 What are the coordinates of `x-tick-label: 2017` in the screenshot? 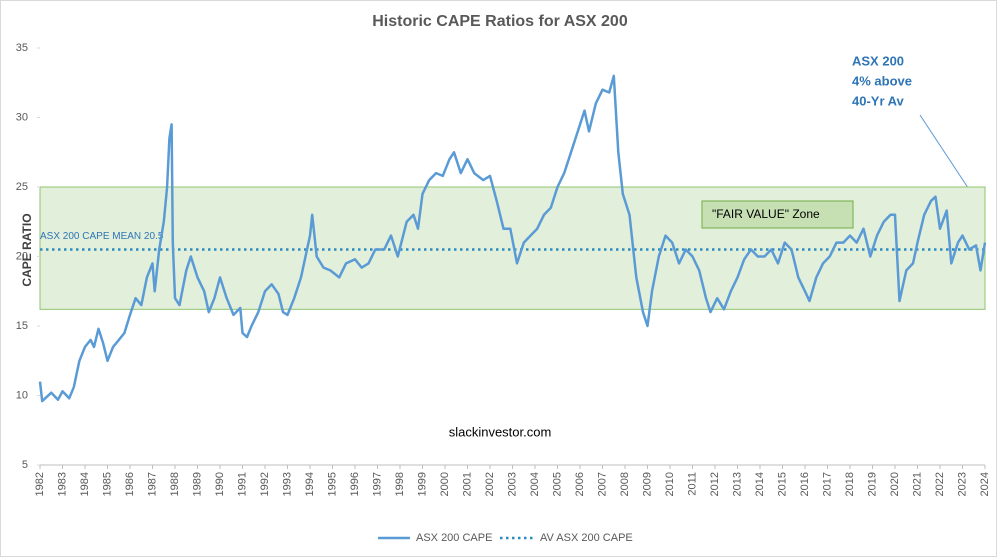 It's located at (827, 484).